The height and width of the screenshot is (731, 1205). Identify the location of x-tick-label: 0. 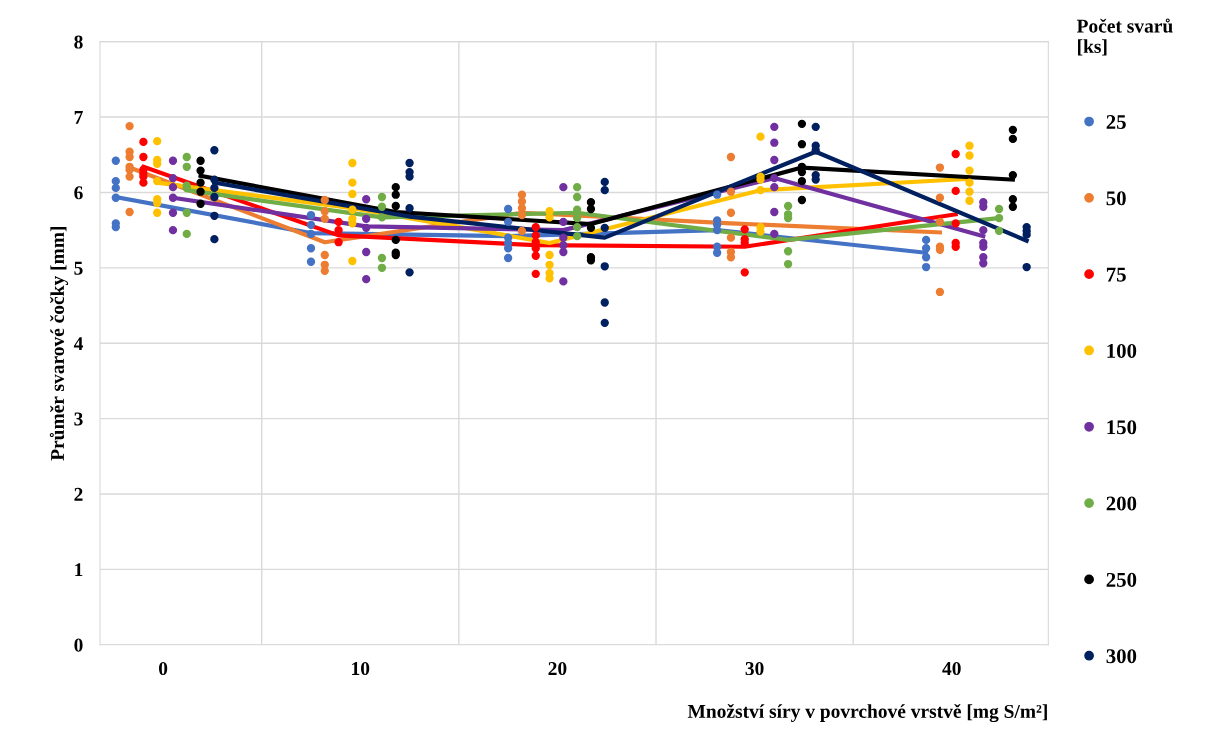
(163, 668).